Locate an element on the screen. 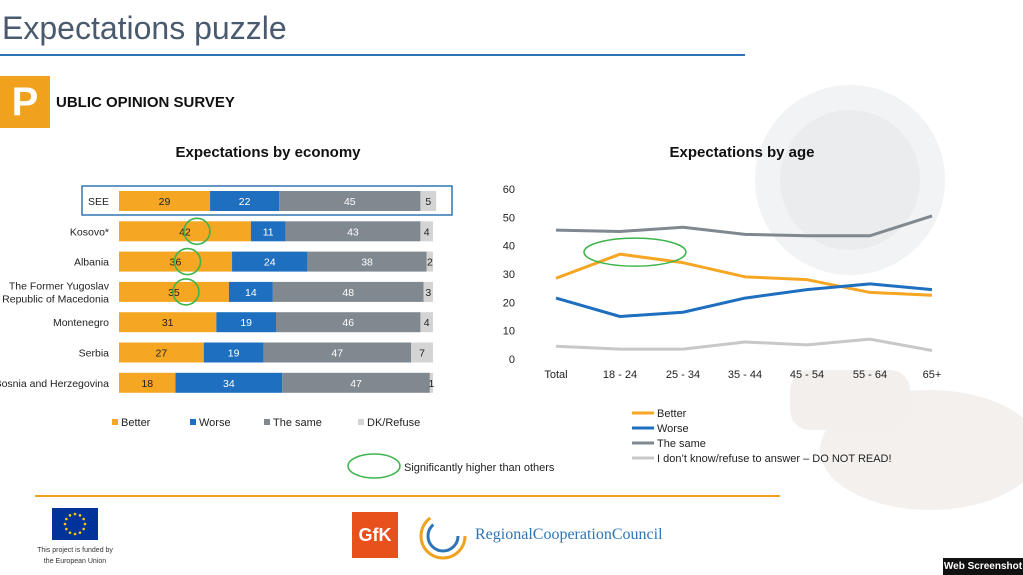  rcc-logo-icon is located at coordinates (443, 536).